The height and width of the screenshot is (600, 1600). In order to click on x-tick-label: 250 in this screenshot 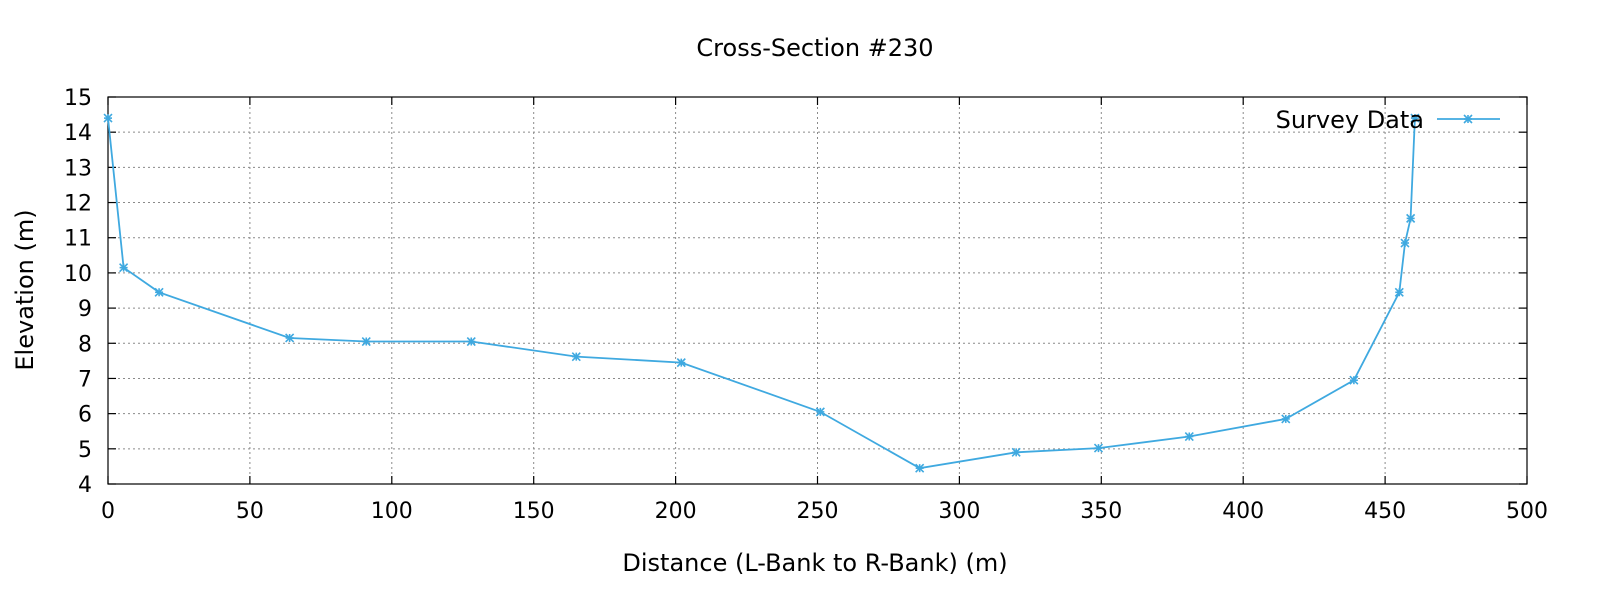, I will do `click(818, 511)`.